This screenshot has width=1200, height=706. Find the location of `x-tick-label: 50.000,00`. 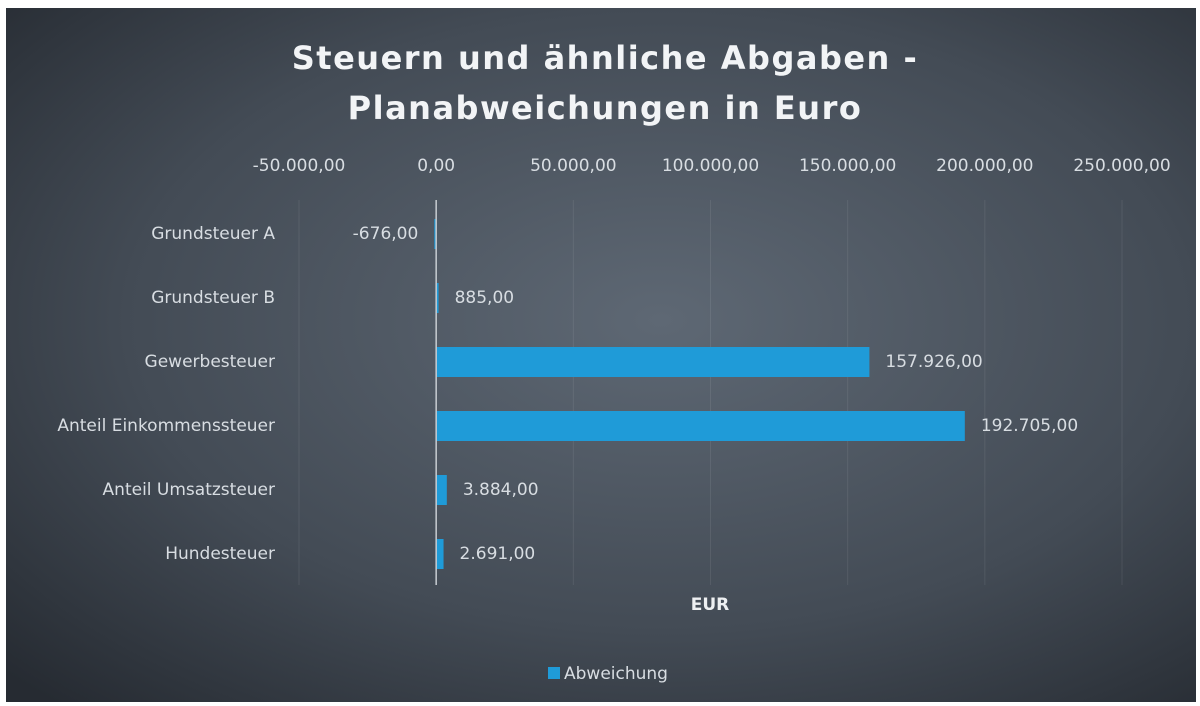

x-tick-label: 50.000,00 is located at coordinates (573, 166).